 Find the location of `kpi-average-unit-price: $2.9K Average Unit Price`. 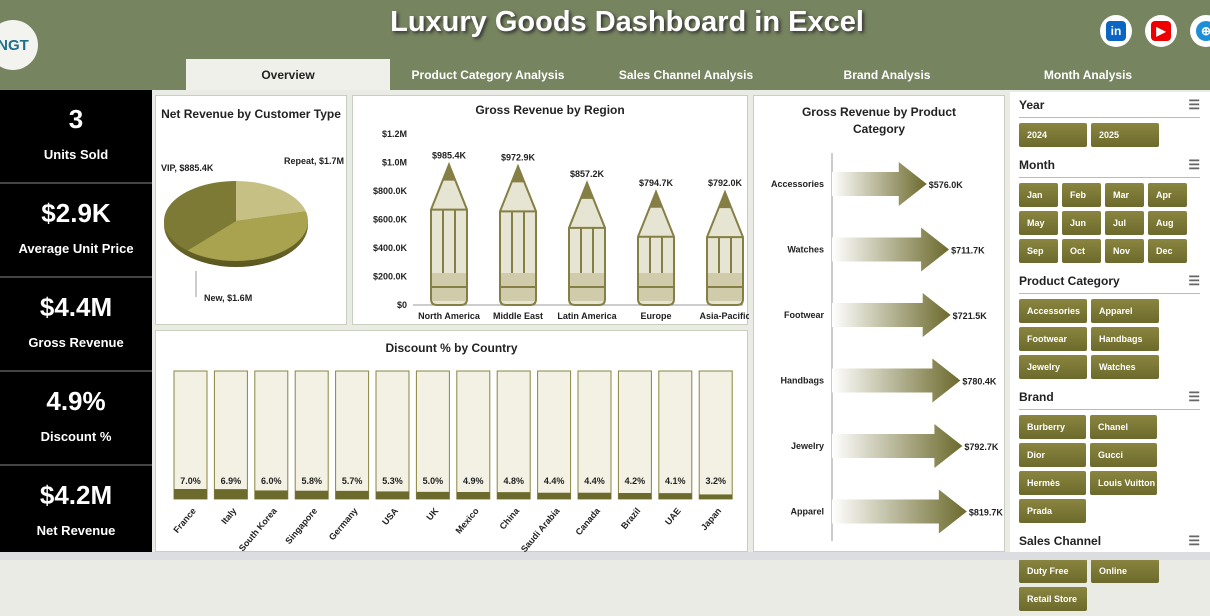

kpi-average-unit-price: $2.9K Average Unit Price is located at coordinates (76, 231).